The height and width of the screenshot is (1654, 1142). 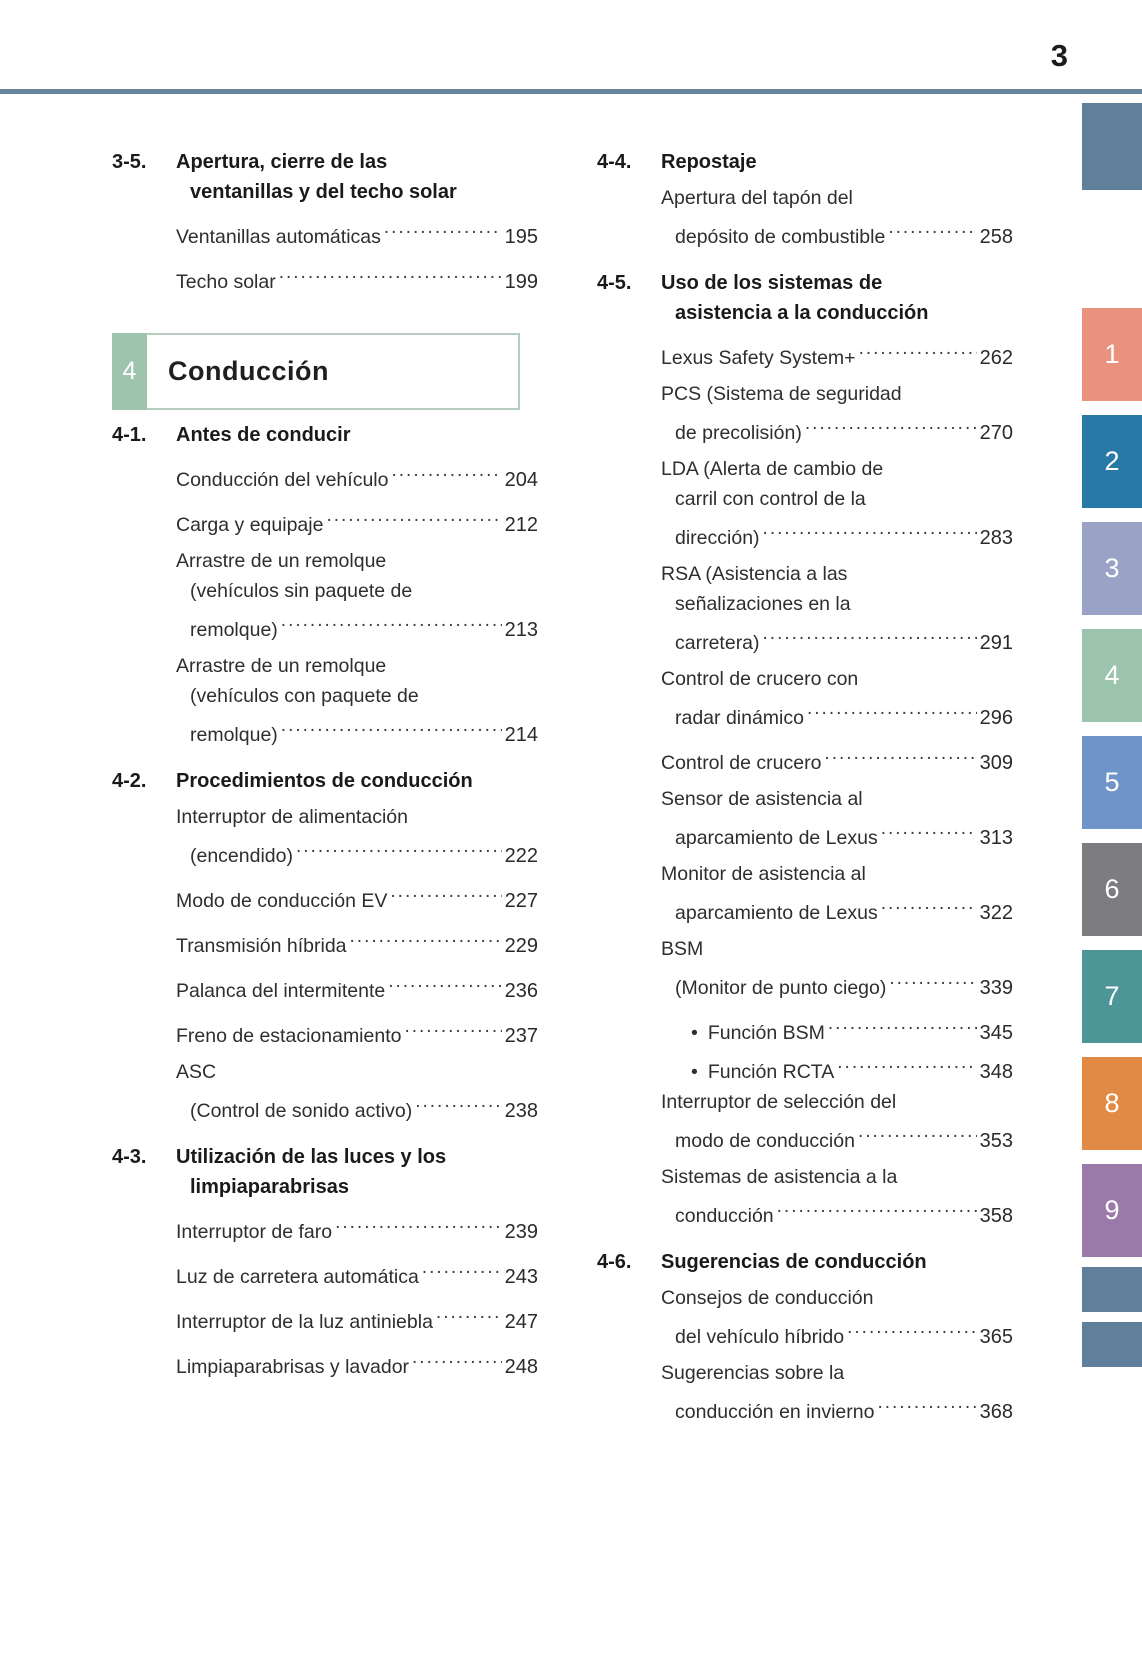 What do you see at coordinates (837, 758) in the screenshot?
I see `toc-entry: Control de crucero 309` at bounding box center [837, 758].